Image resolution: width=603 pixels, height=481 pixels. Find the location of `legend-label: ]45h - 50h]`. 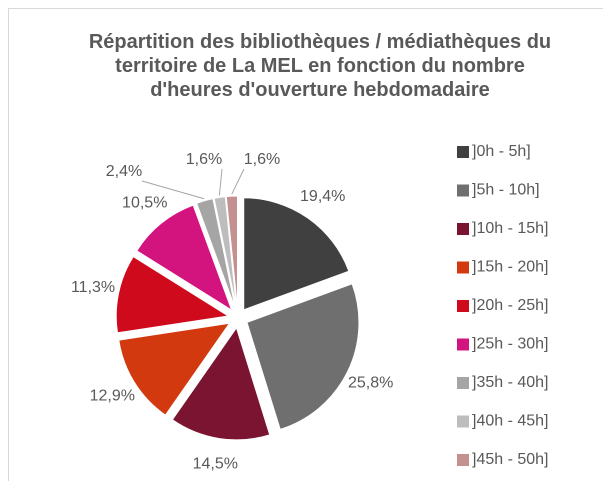

legend-label: ]45h - 50h] is located at coordinates (510, 459).